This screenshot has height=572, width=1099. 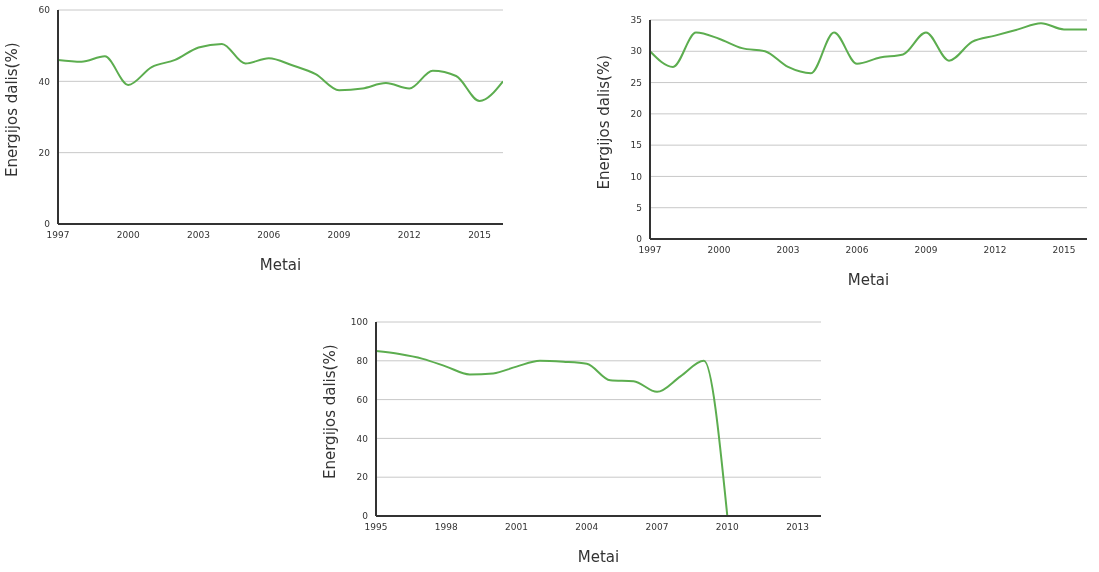 What do you see at coordinates (636, 145) in the screenshot?
I see `y-tick-label: 15` at bounding box center [636, 145].